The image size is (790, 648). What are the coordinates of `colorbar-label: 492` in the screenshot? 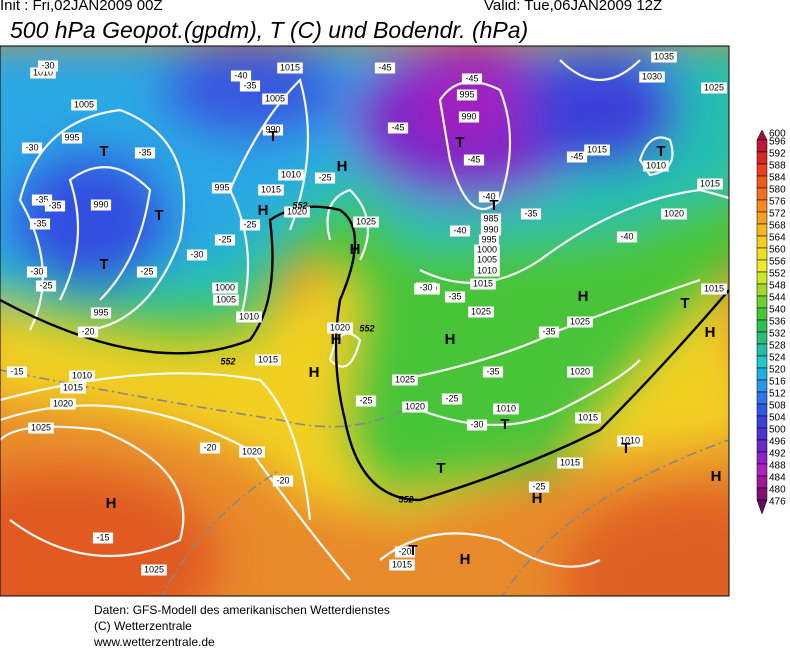 It's located at (777, 454).